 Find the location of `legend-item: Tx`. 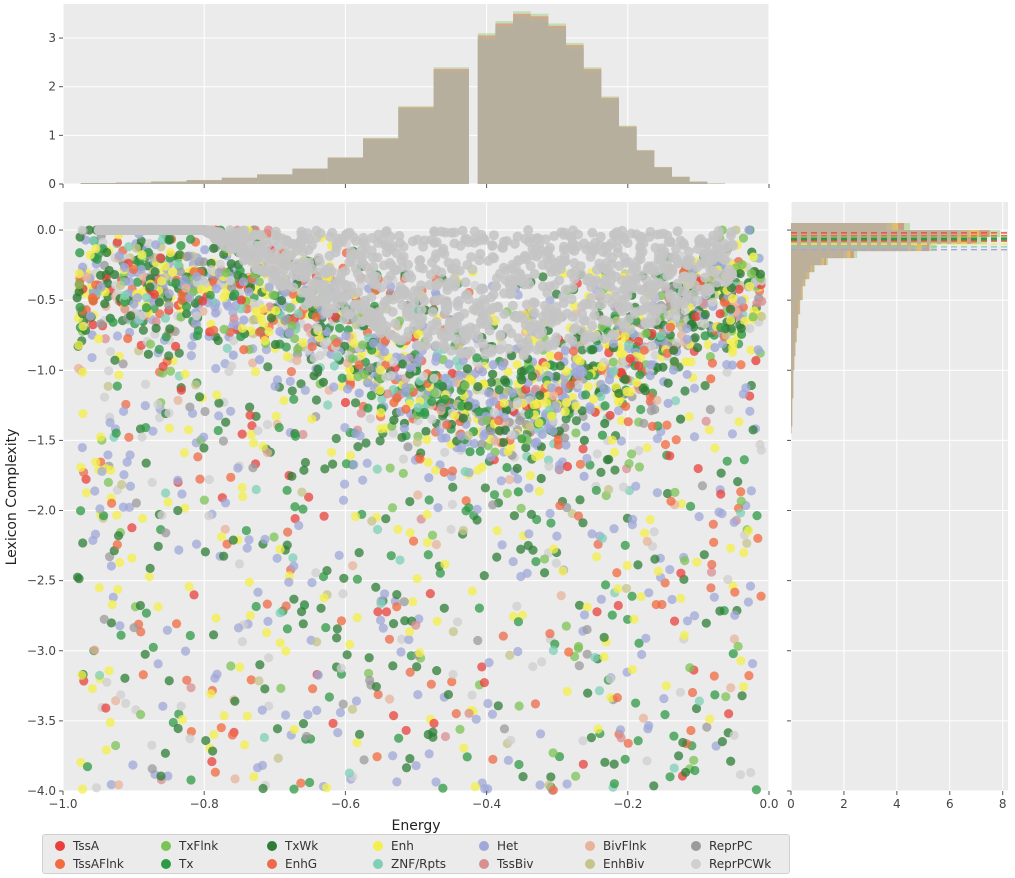

legend-item: Tx is located at coordinates (177, 864).